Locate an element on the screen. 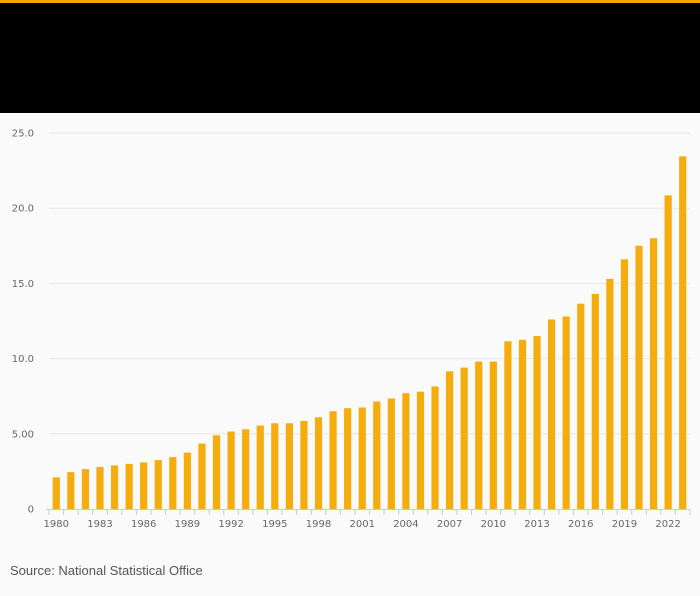  x-tick-label: 1980 is located at coordinates (56, 524).